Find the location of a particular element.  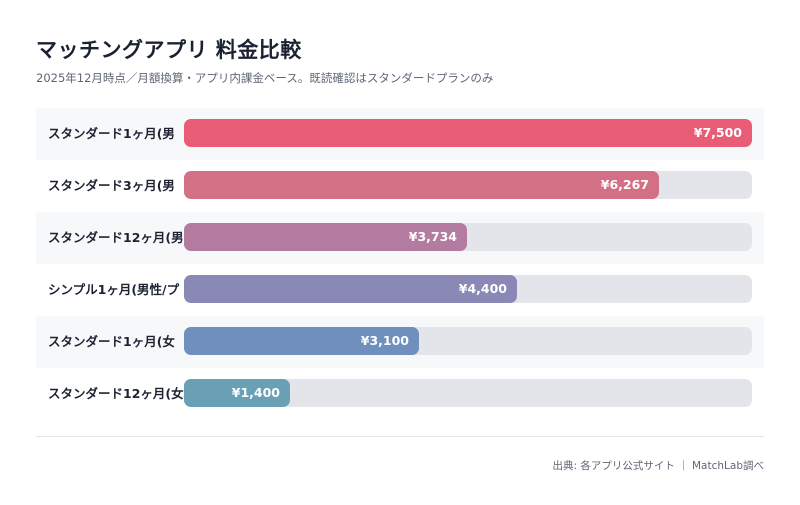

bar-fill: ¥7,500 is located at coordinates (468, 133).